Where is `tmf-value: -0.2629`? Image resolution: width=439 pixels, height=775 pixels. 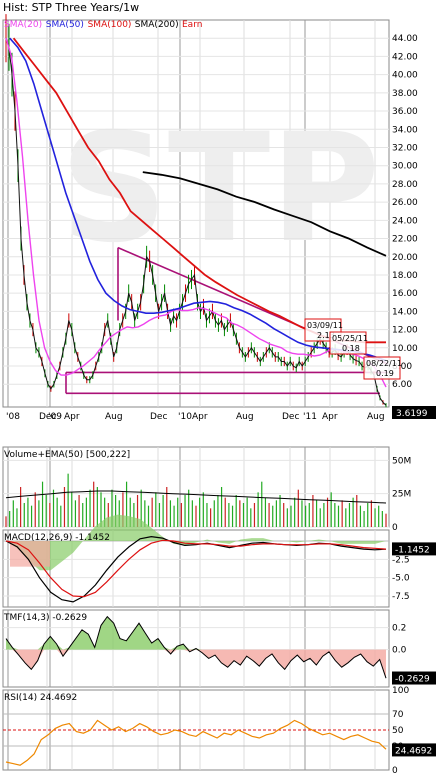
tmf-value: -0.2629 is located at coordinates (412, 680).